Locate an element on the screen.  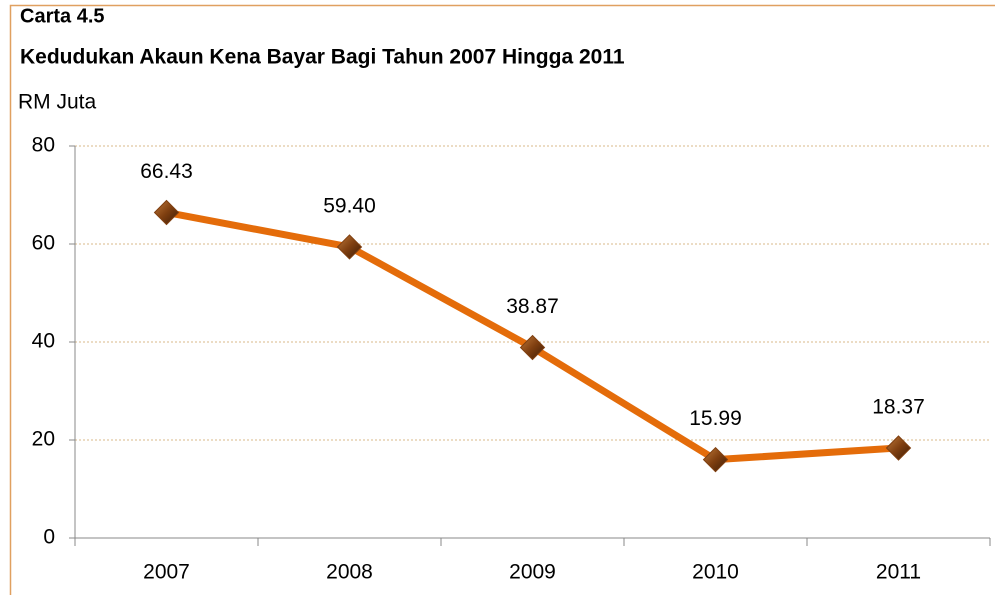
y-axis-label: RM Juta is located at coordinates (57, 102).